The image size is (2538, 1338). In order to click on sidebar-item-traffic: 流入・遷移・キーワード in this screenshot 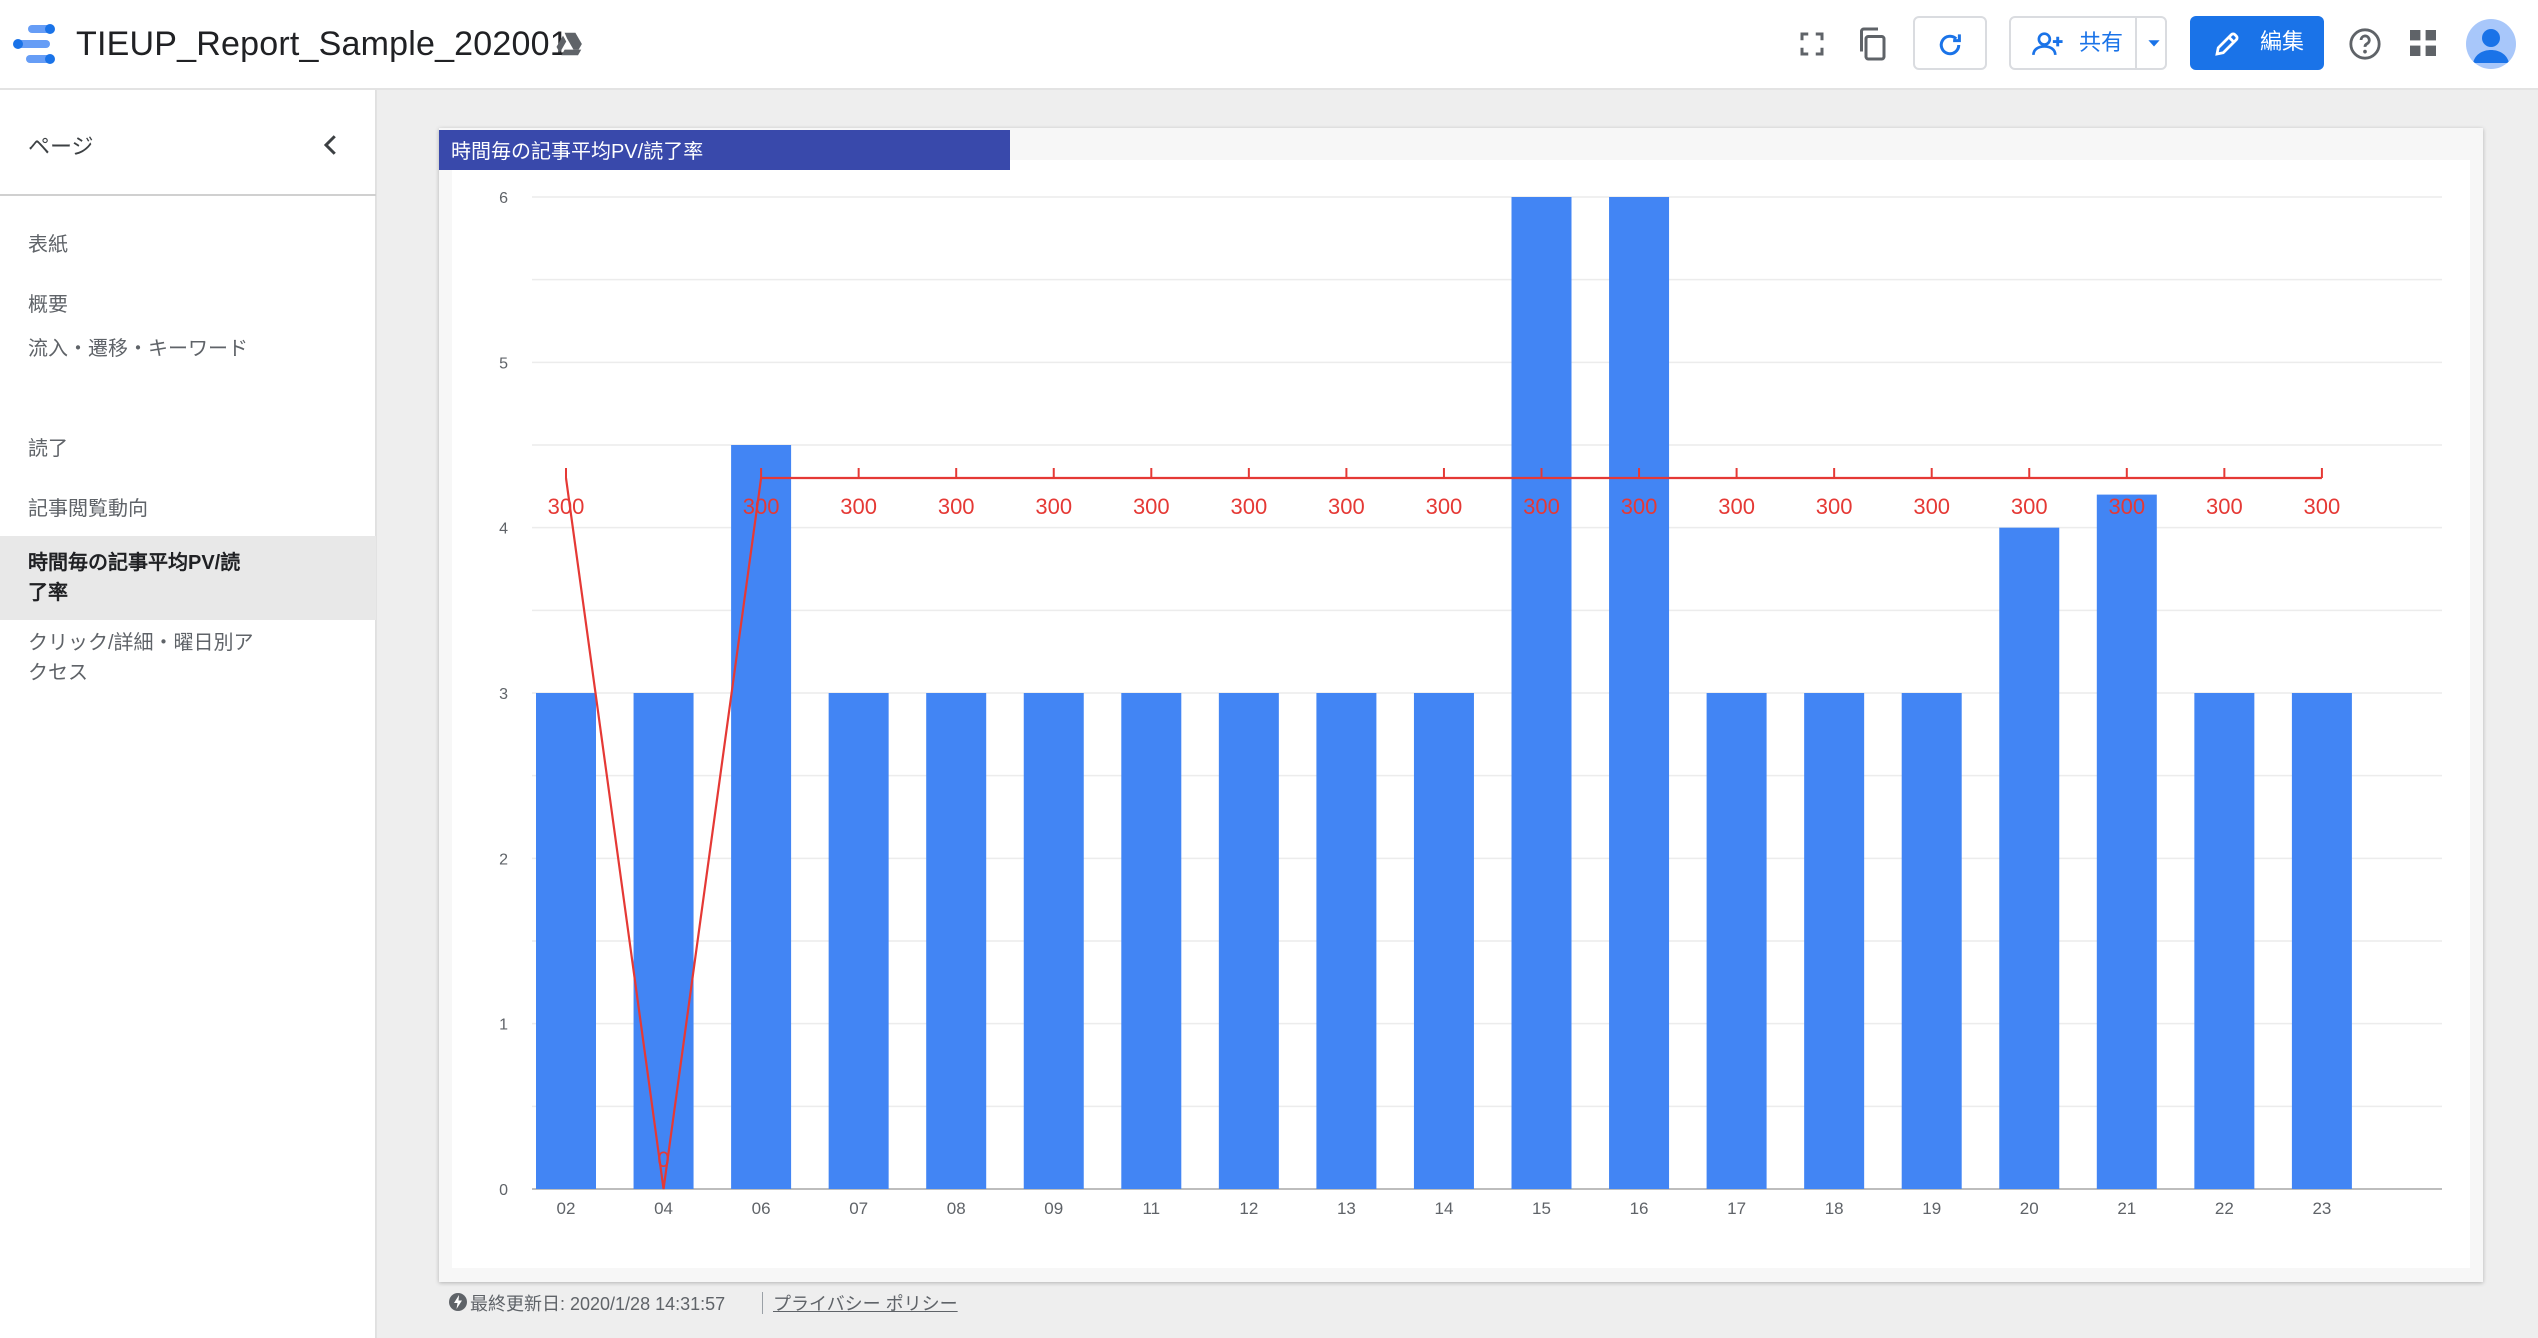, I will do `click(188, 369)`.